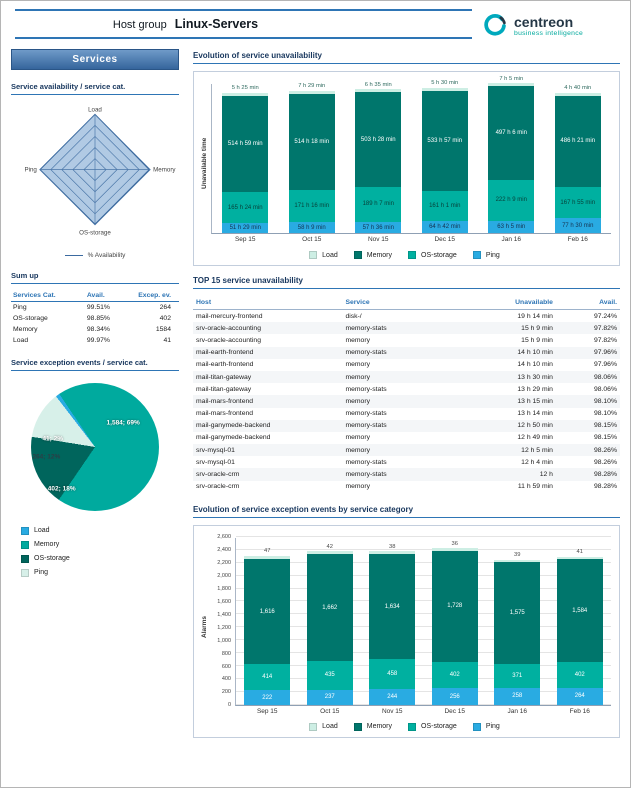  I want to click on memory-swatch, so click(25, 544).